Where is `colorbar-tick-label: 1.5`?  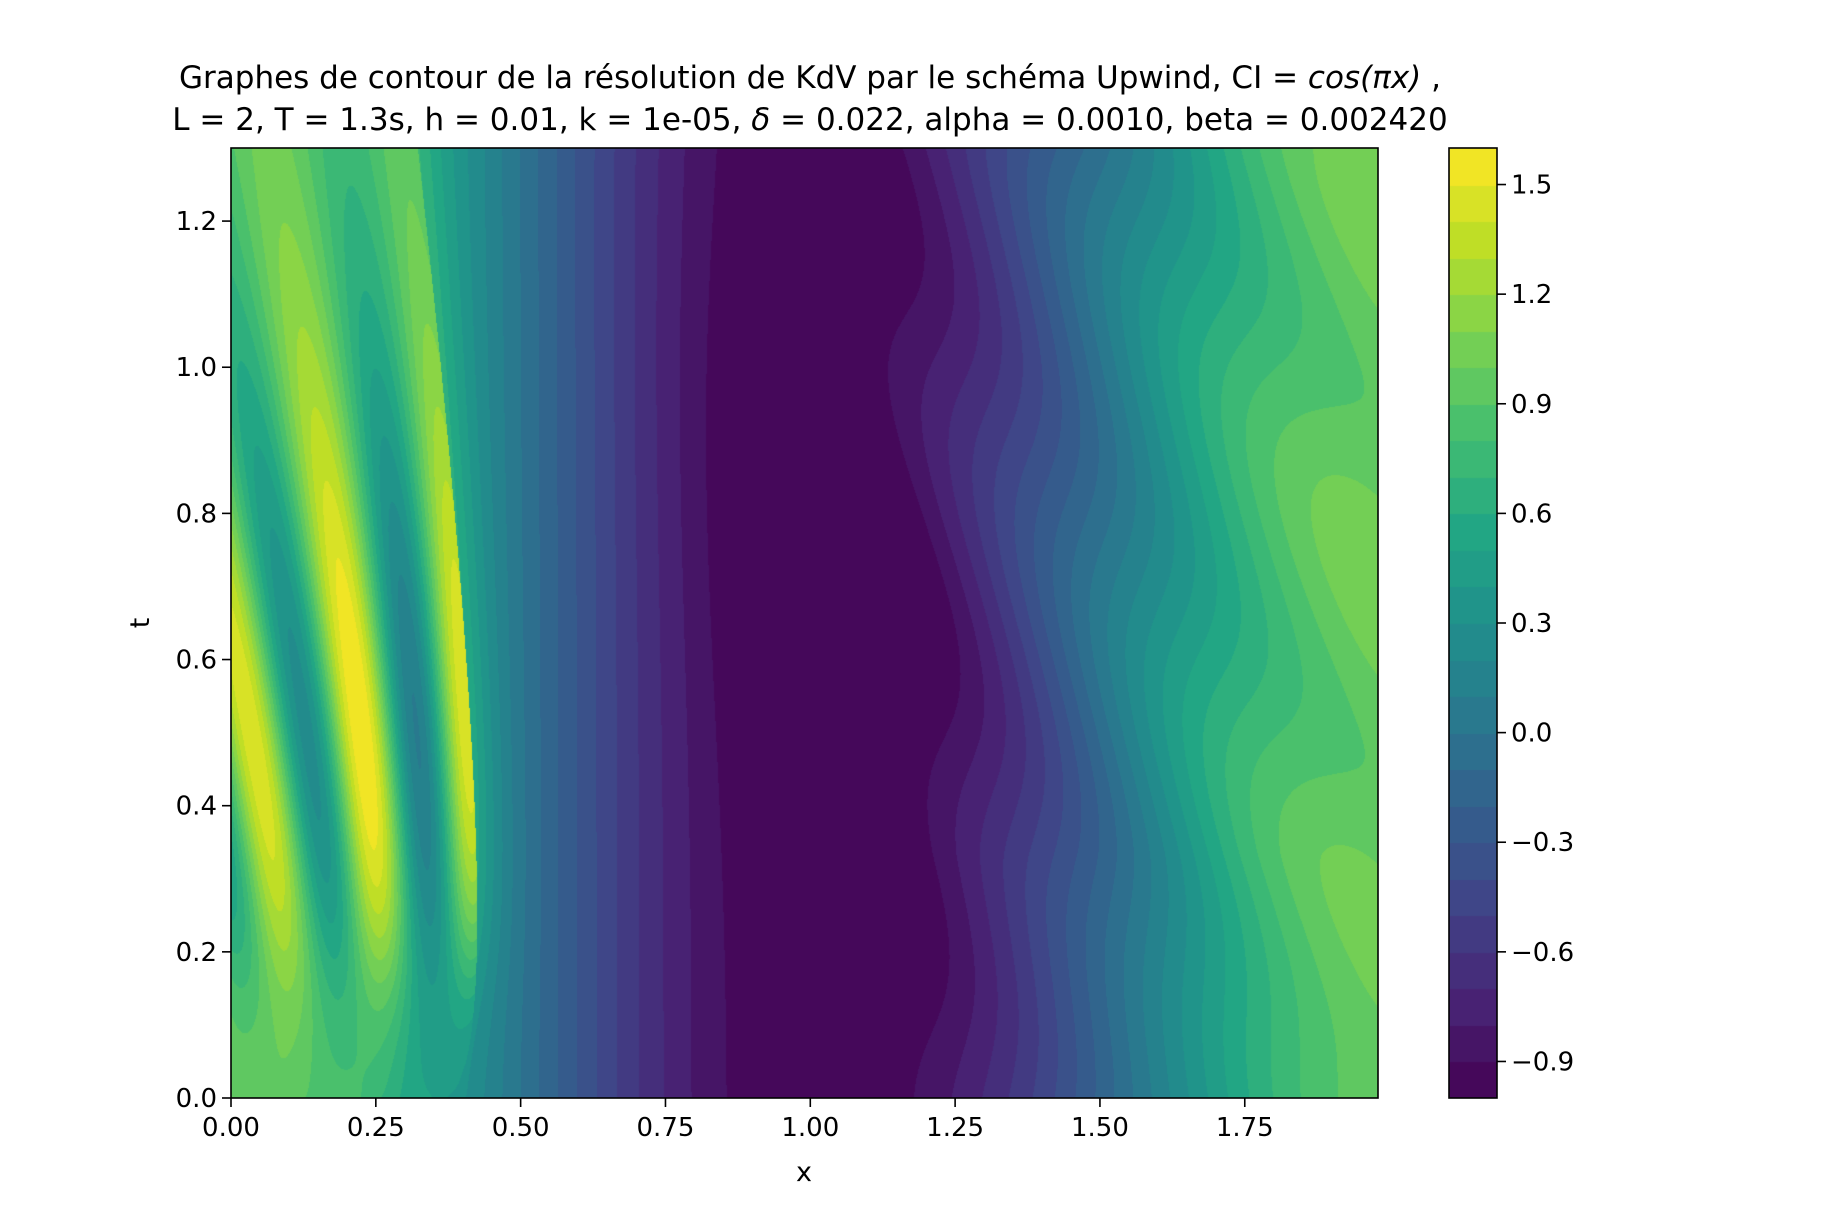
colorbar-tick-label: 1.5 is located at coordinates (1531, 186).